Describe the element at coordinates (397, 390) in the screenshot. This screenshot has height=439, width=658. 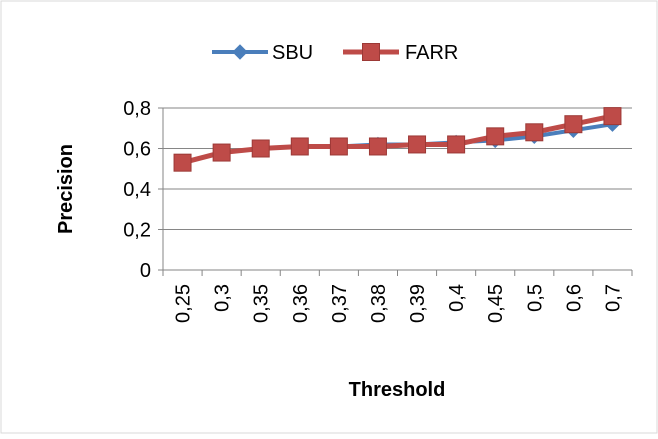
I see `x-axis-title: Threshold` at that location.